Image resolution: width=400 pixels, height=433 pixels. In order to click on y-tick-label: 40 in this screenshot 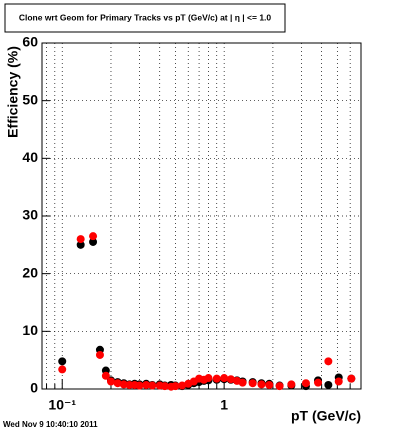, I will do `click(30, 157)`.